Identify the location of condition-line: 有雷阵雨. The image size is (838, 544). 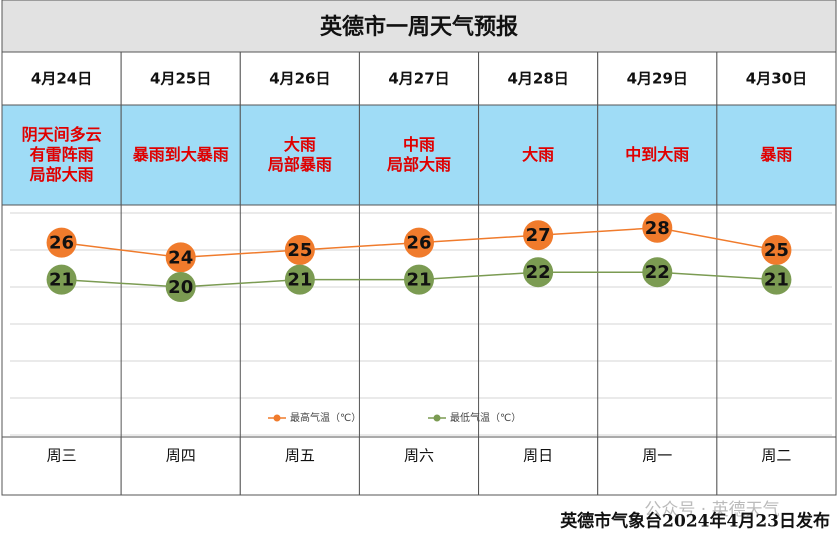
(62, 154).